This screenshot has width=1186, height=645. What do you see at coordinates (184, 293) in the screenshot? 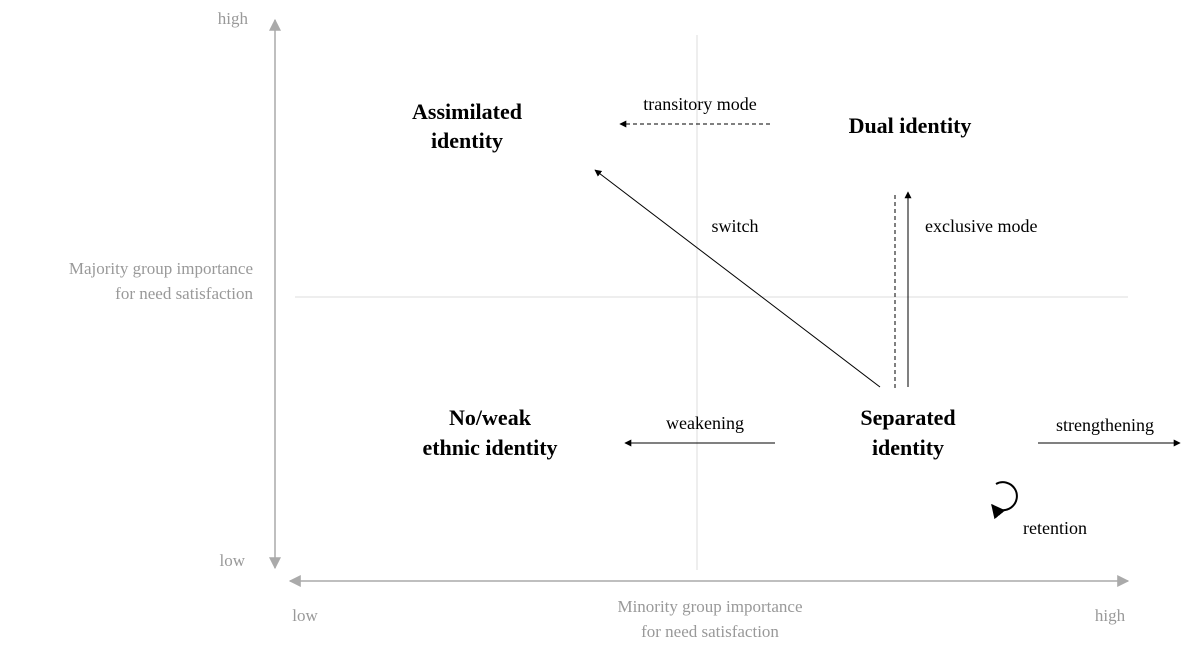
I see `y-title: for need satisfaction` at bounding box center [184, 293].